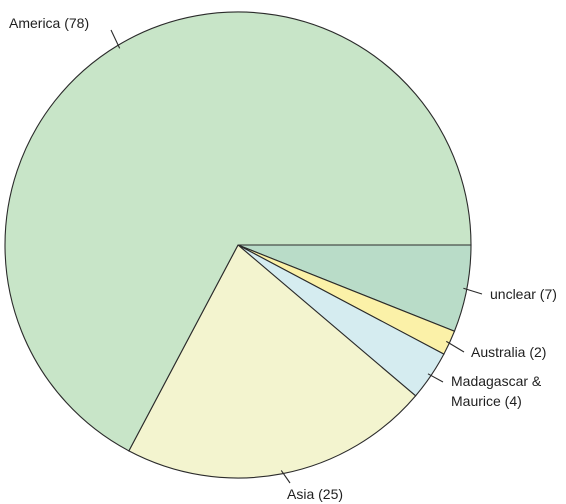 Image resolution: width=566 pixels, height=504 pixels. I want to click on slice-label-asia-25: Asia (25), so click(315, 494).